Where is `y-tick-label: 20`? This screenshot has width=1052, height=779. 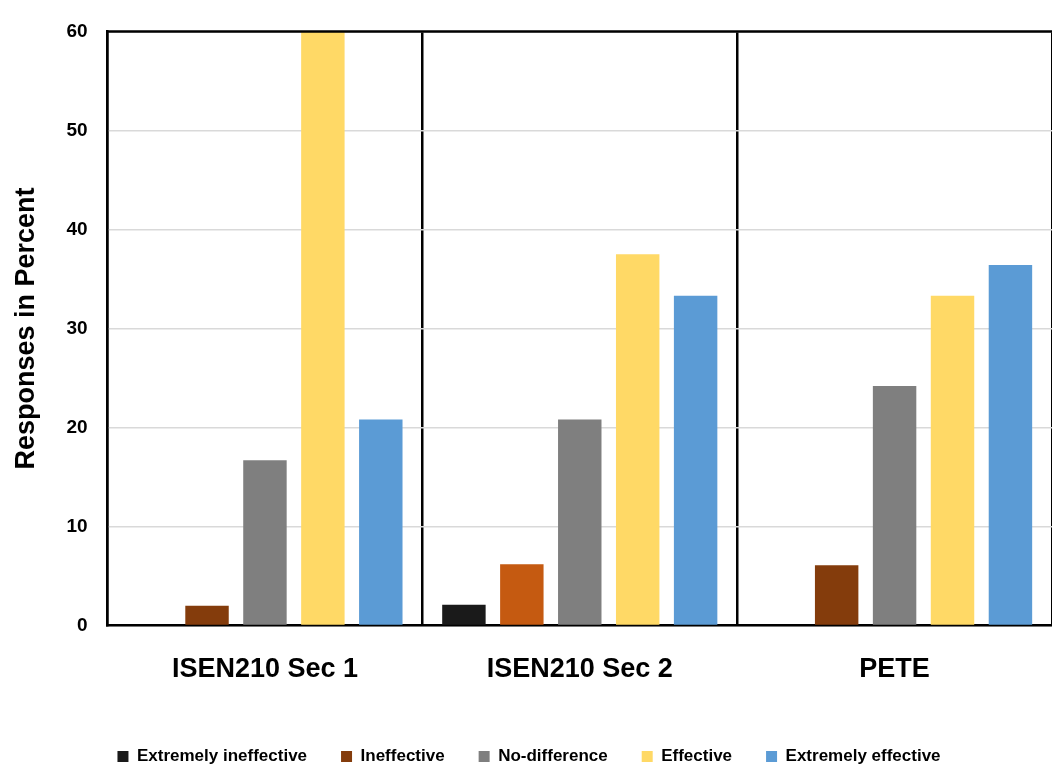 y-tick-label: 20 is located at coordinates (77, 426).